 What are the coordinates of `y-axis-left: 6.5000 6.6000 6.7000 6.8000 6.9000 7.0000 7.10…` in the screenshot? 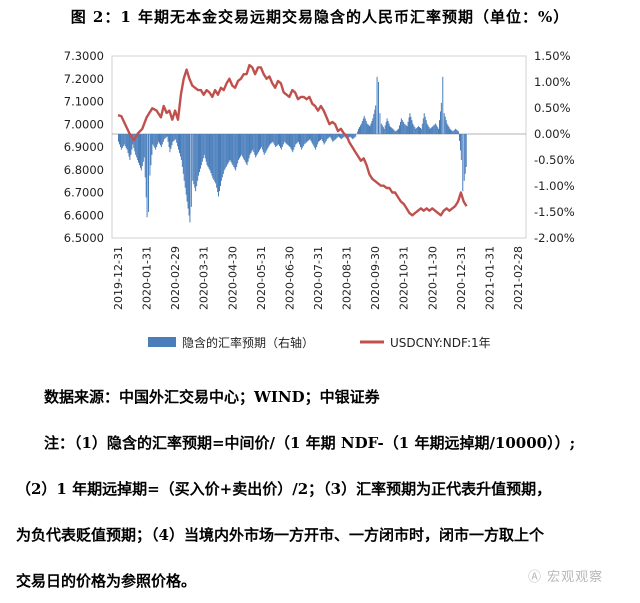 It's located at (84, 147).